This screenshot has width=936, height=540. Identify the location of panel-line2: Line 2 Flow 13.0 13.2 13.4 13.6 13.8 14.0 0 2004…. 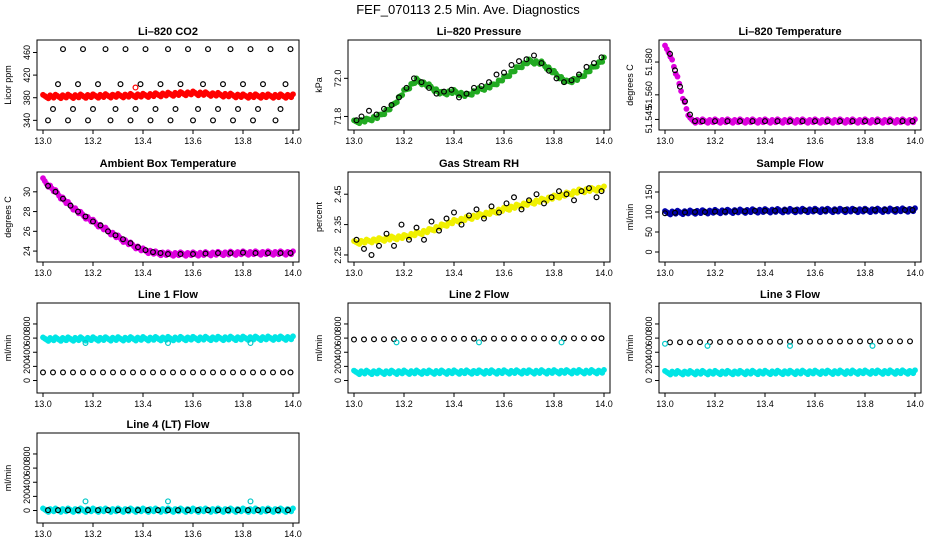
(463, 349).